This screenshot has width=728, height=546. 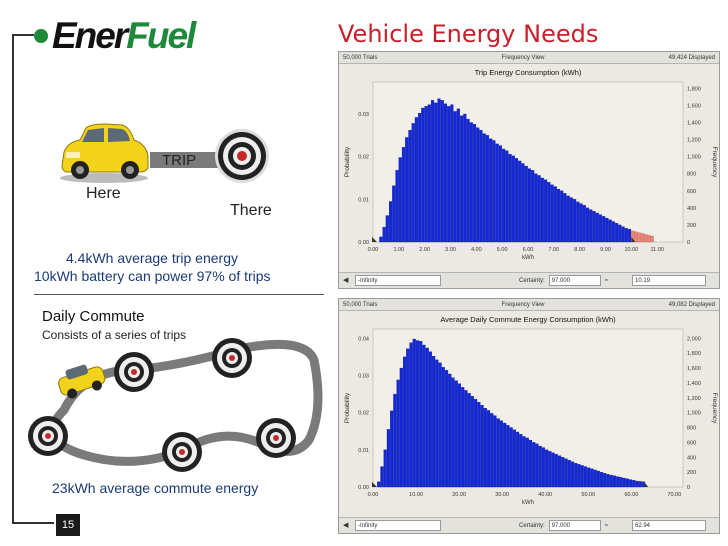 What do you see at coordinates (115, 36) in the screenshot?
I see `enerfuel-logo: Ener Fuel` at bounding box center [115, 36].